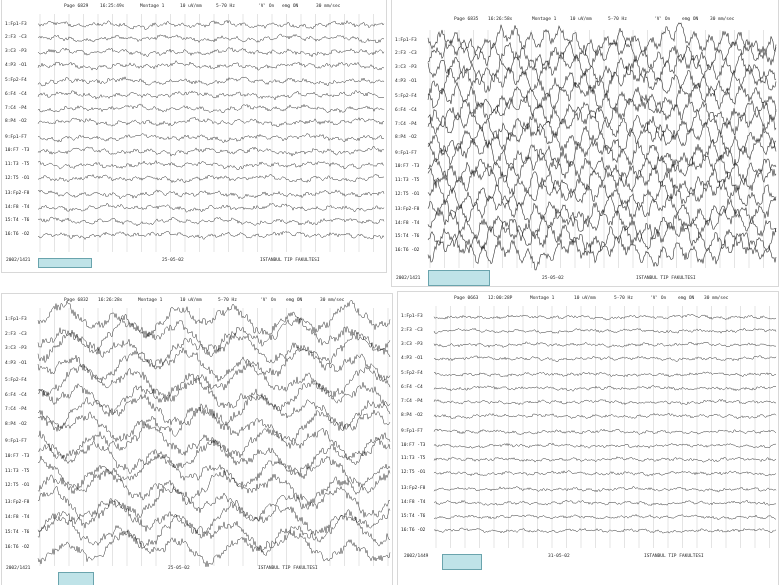 Image resolution: width=780 pixels, height=585 pixels. I want to click on channel-label: 11:T3 -T5, so click(17, 471).